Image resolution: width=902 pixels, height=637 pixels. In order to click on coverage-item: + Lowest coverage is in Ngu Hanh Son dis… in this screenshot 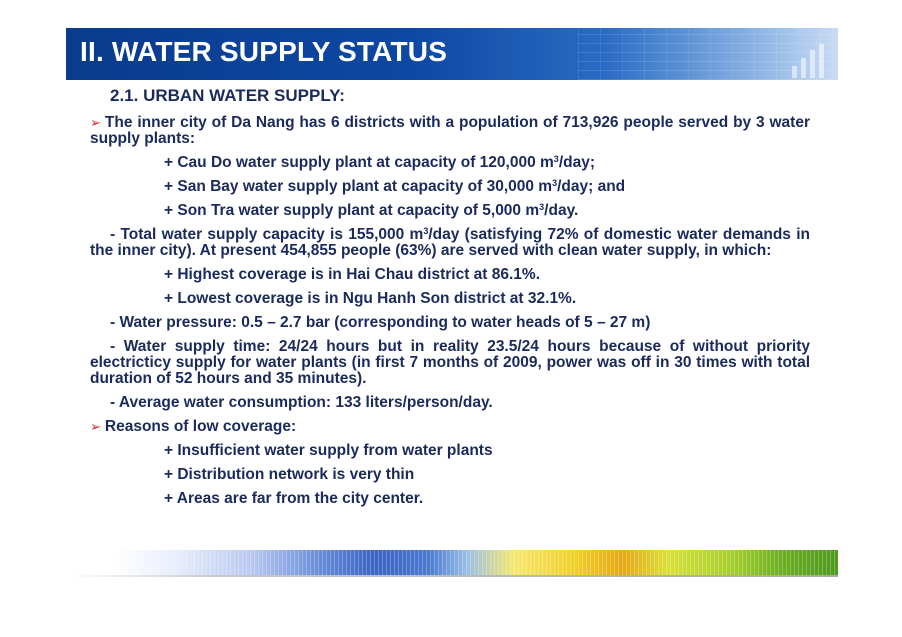, I will do `click(370, 298)`.